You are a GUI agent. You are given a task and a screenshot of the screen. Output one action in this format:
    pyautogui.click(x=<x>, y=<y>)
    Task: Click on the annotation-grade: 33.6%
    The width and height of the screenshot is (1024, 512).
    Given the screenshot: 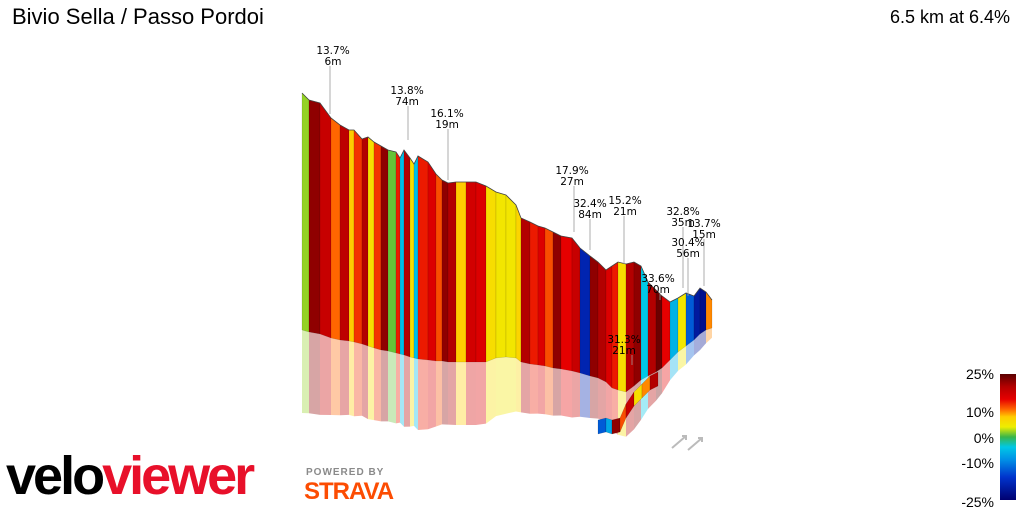 What is the action you would take?
    pyautogui.click(x=657, y=279)
    